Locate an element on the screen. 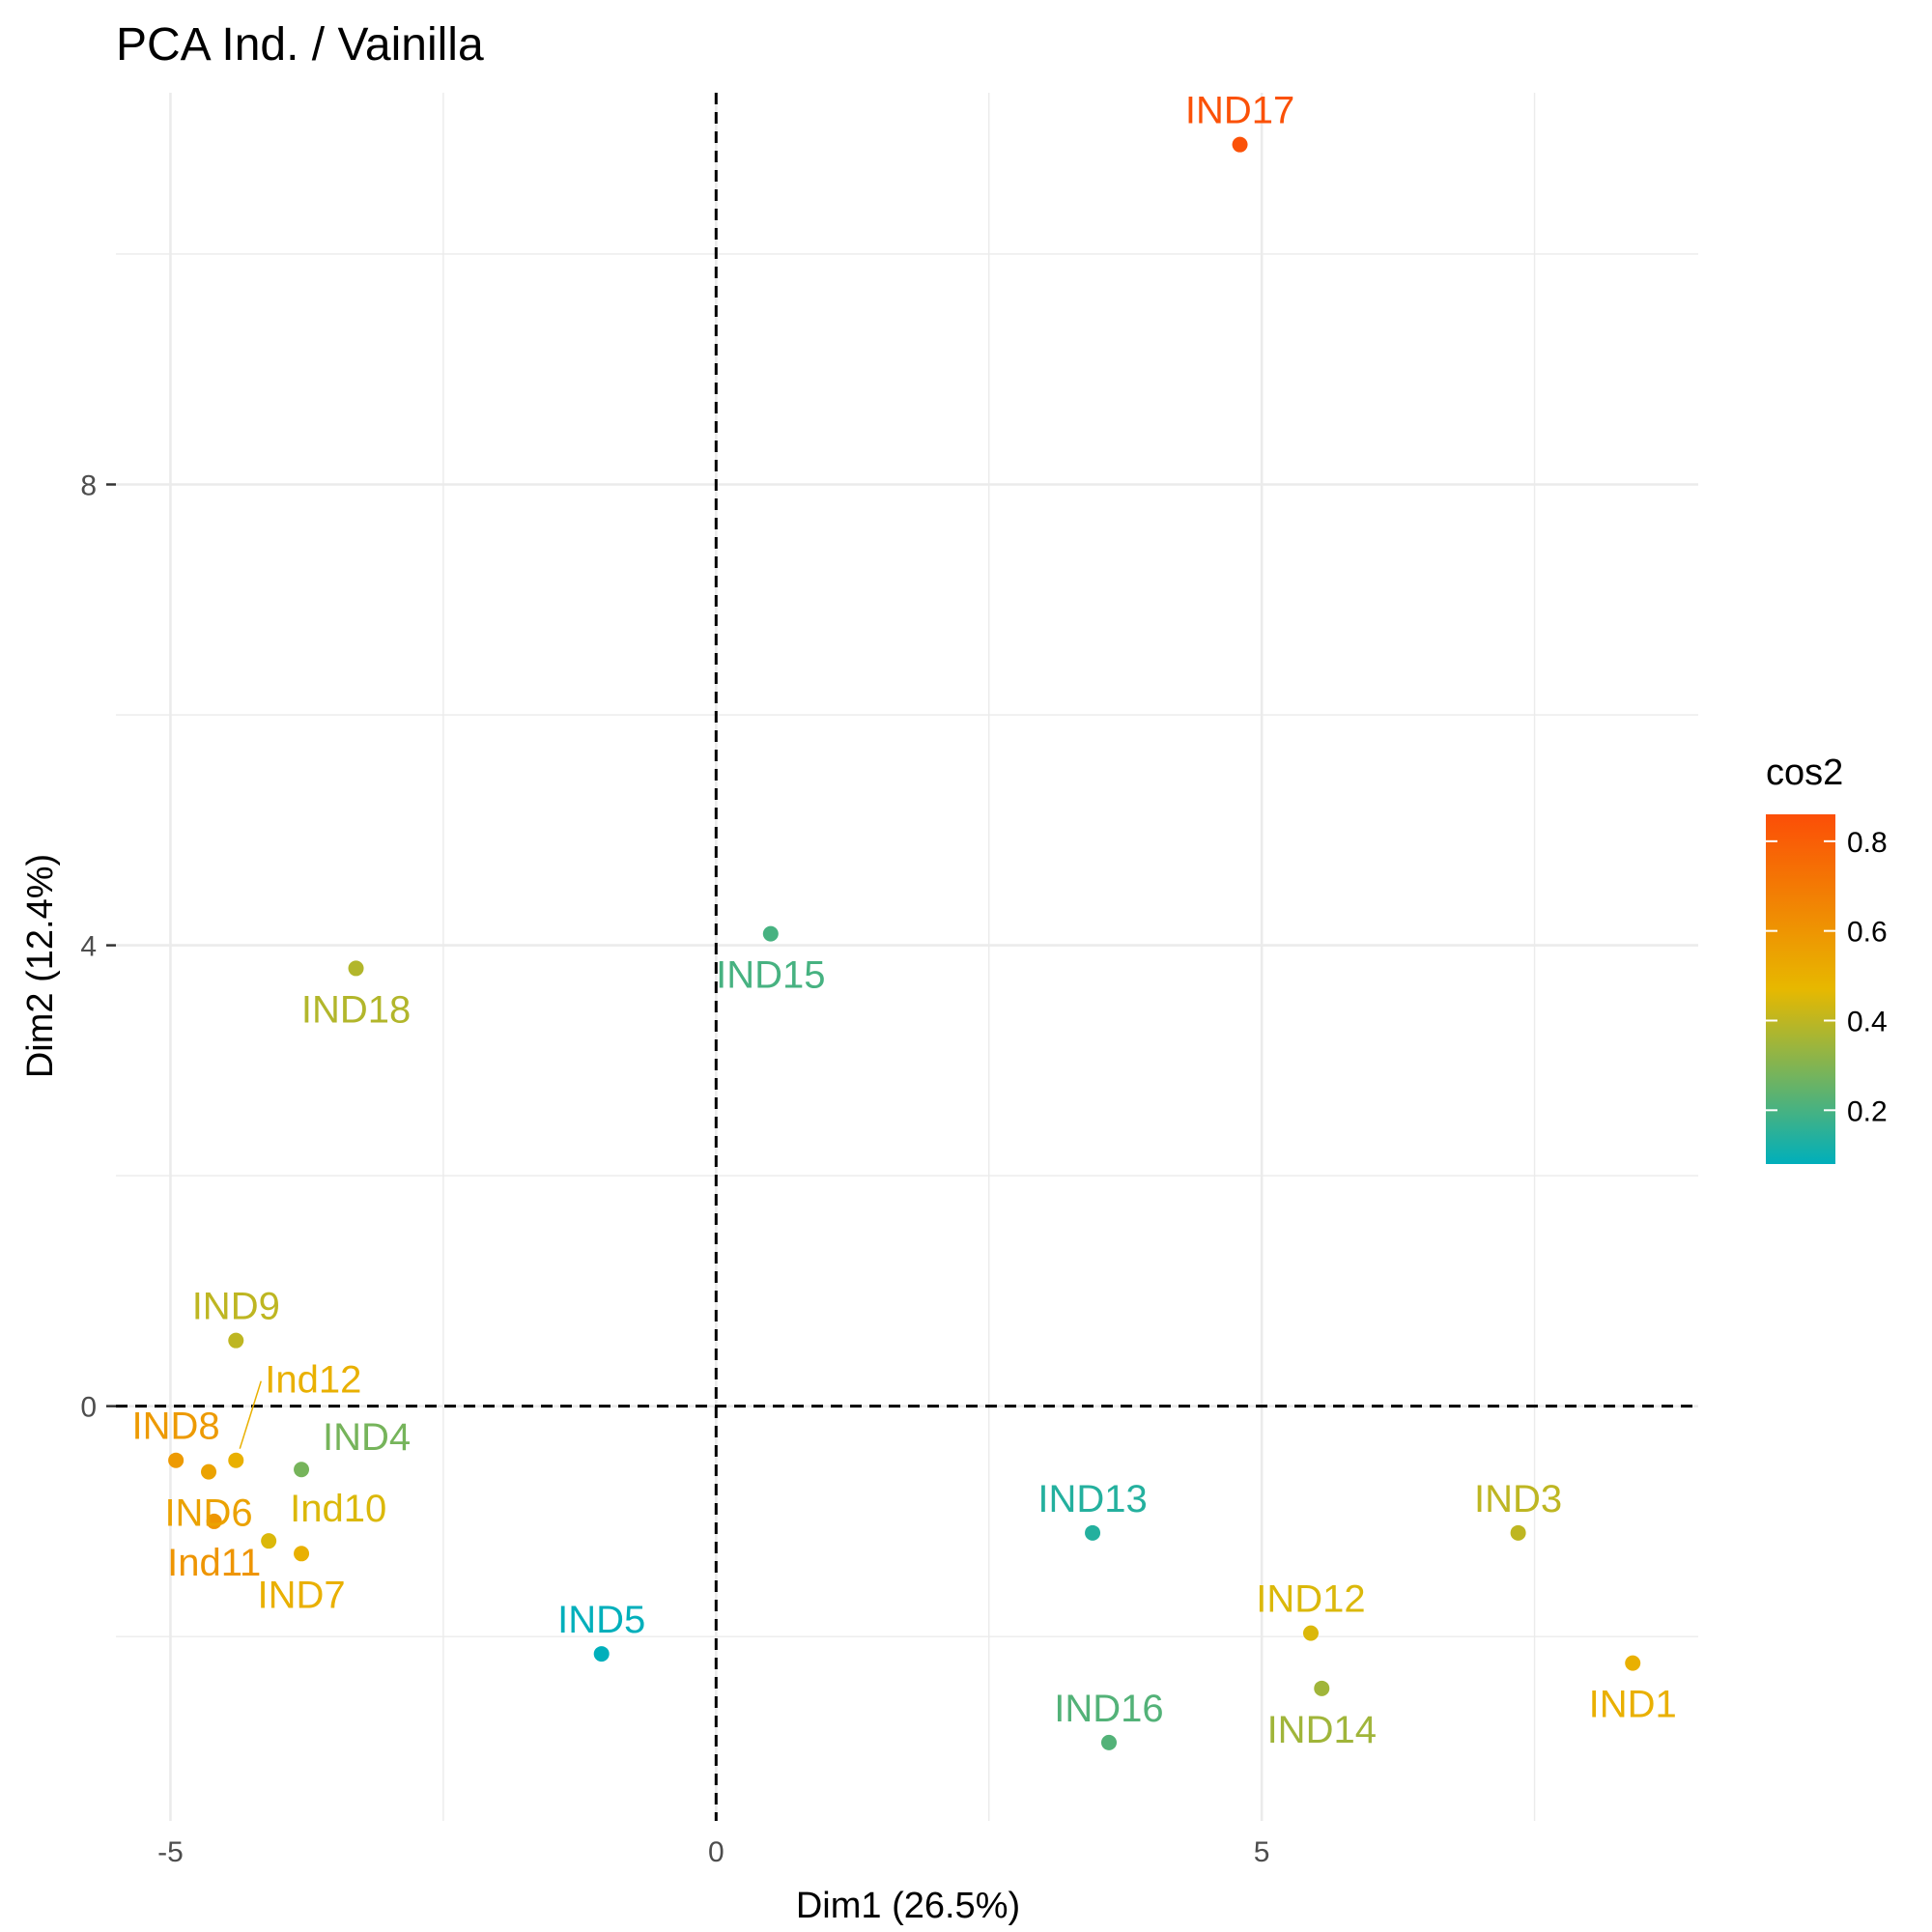 The image size is (1932, 1932). legend-tick-label: 0.6 is located at coordinates (1867, 933).